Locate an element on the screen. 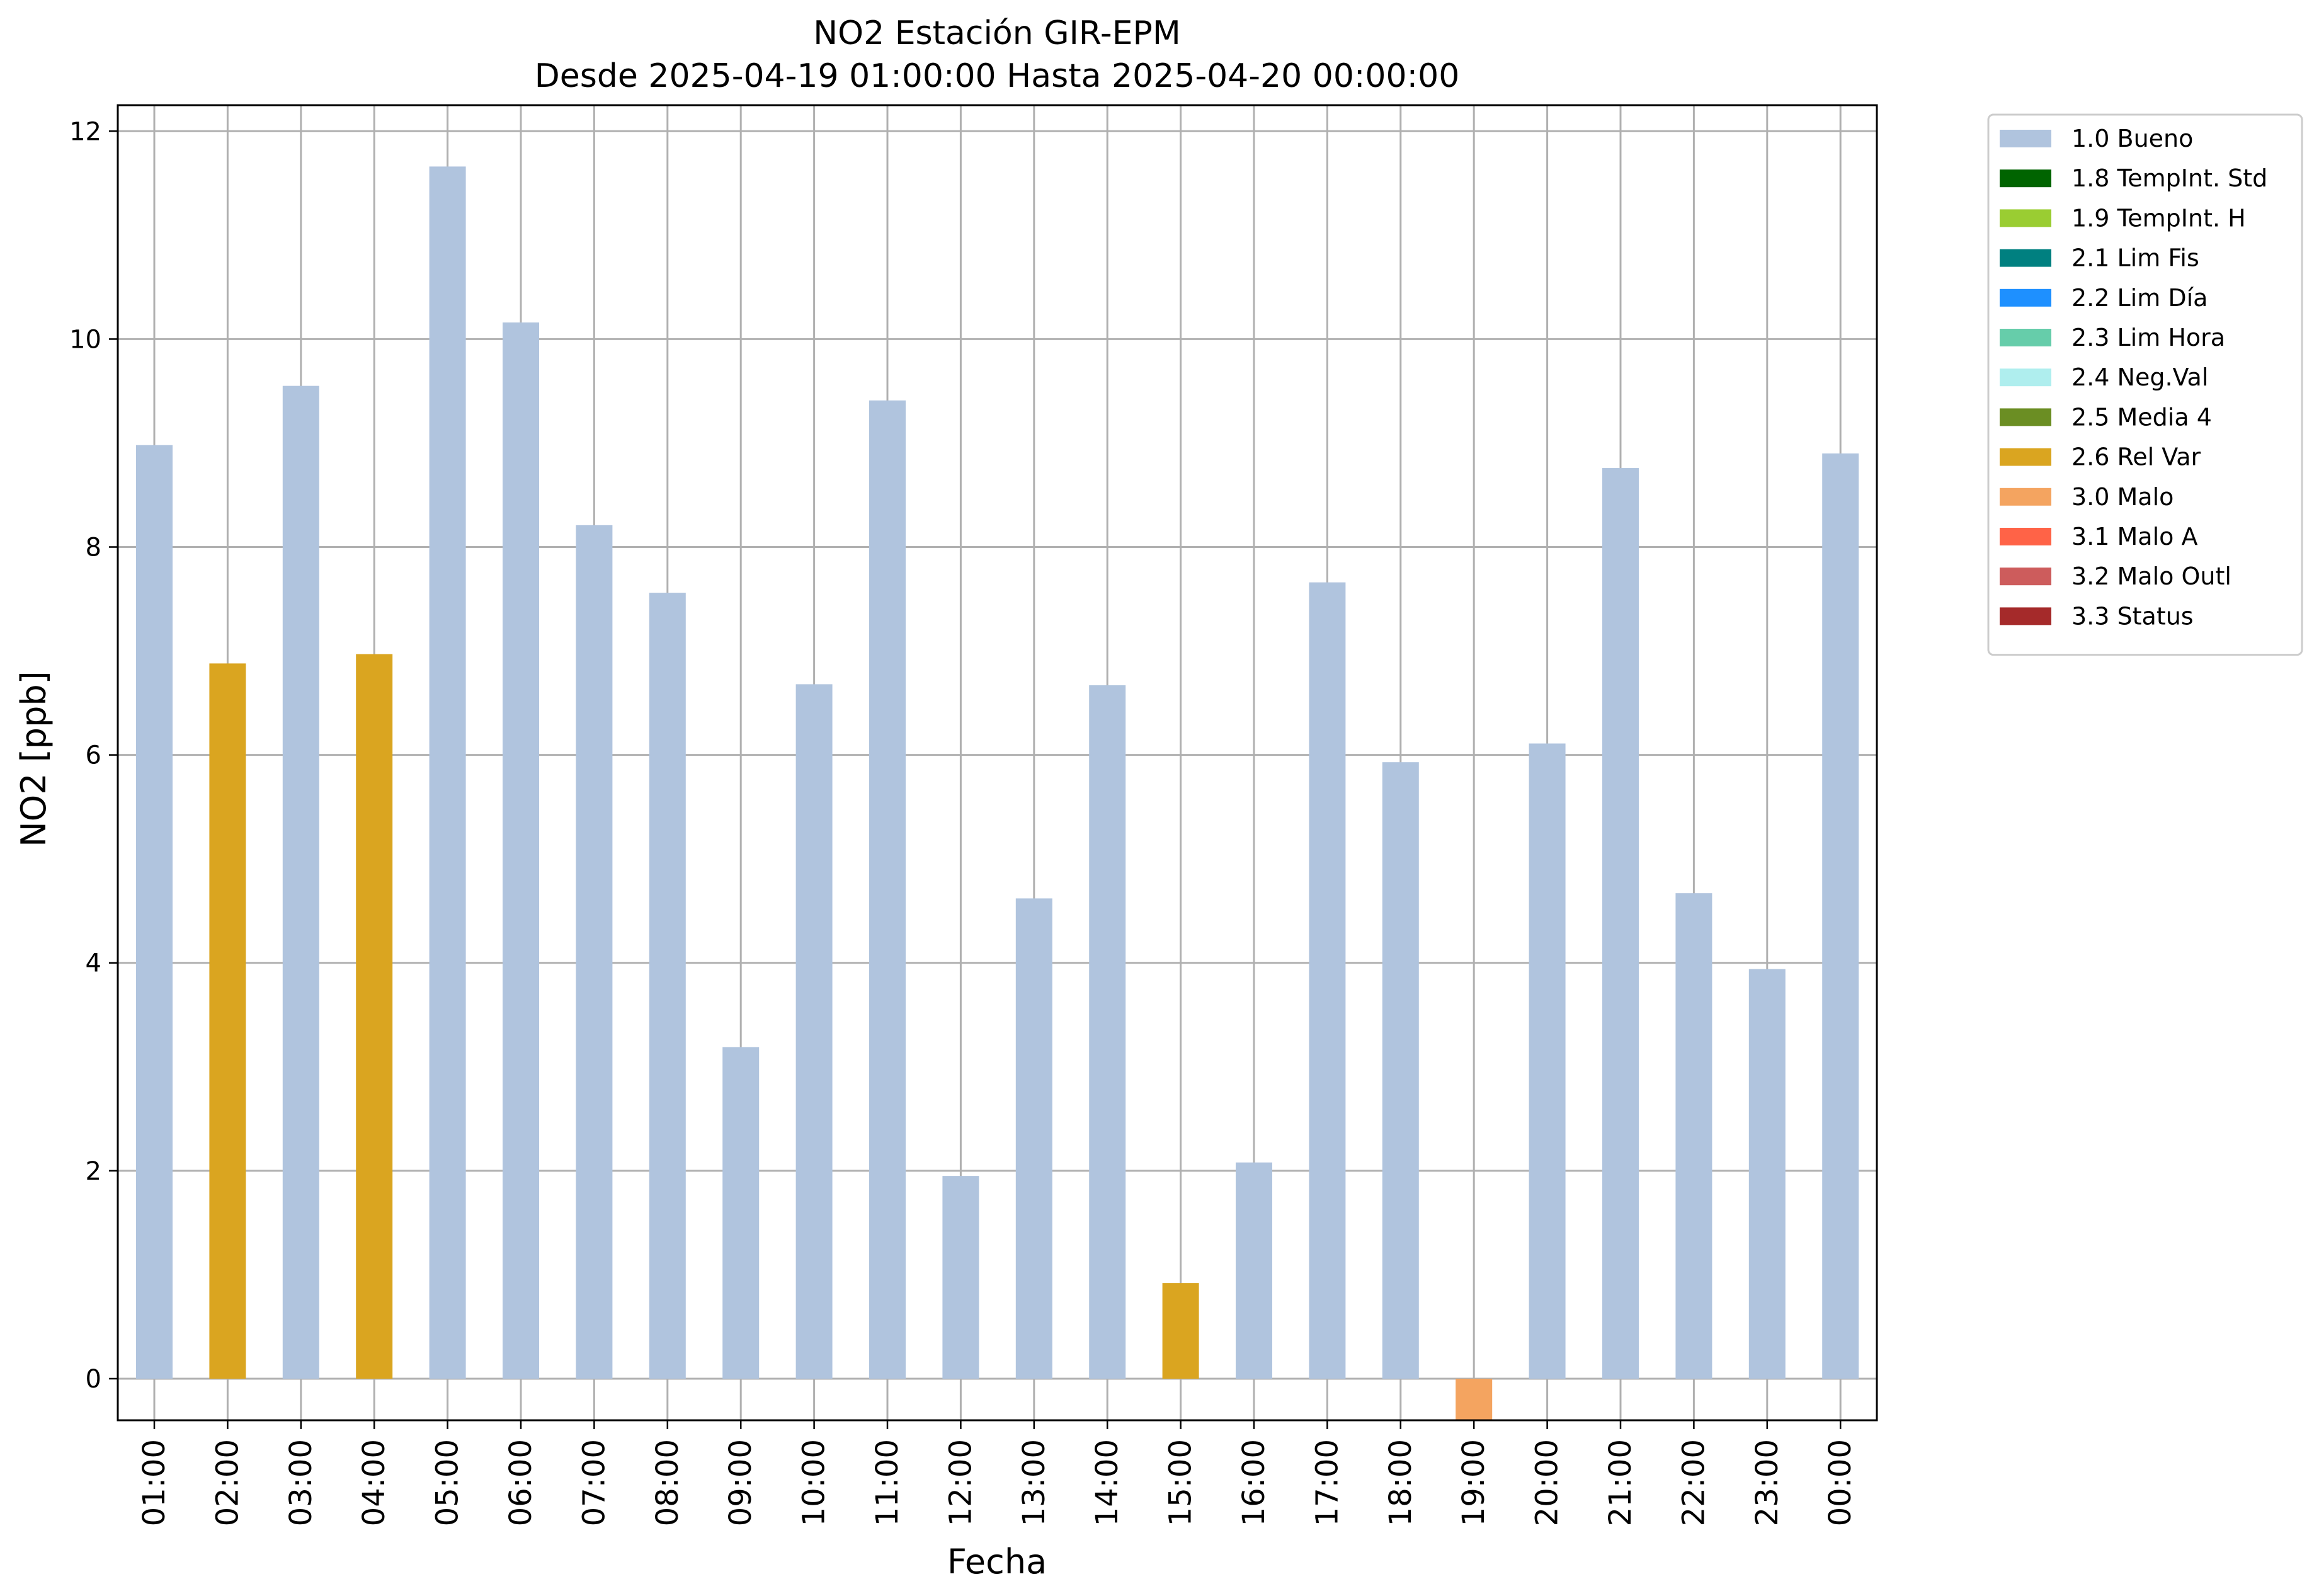 The height and width of the screenshot is (1596, 2319). y-tick-label: 4 is located at coordinates (93, 963).